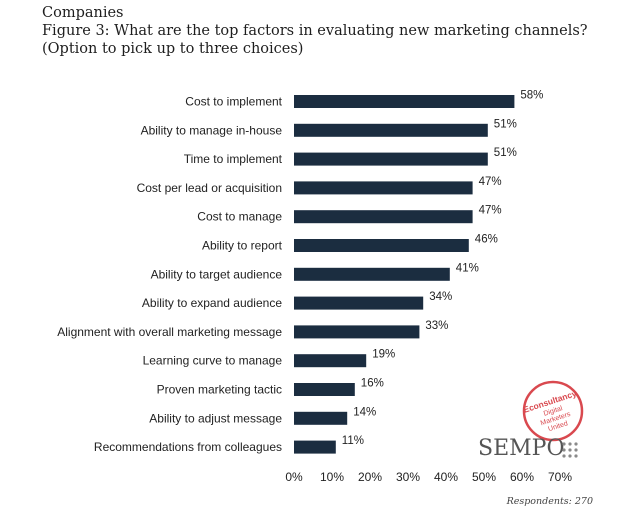 This screenshot has width=639, height=515. I want to click on value-label: 14%, so click(364, 412).